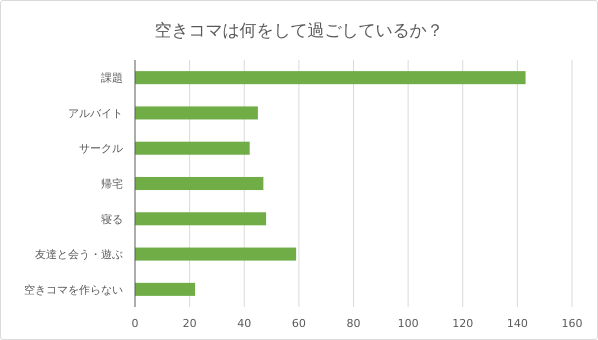 This screenshot has width=598, height=340. Describe the element at coordinates (79, 255) in the screenshot. I see `y-tick-label: 友達と会う・遊ぶ` at that location.